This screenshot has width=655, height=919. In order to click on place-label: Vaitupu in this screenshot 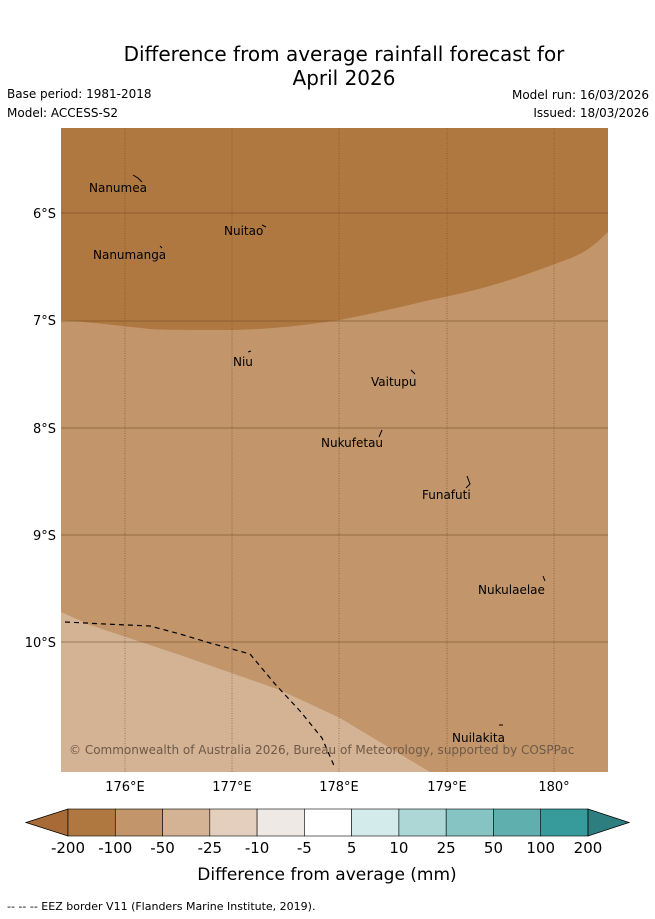, I will do `click(394, 382)`.